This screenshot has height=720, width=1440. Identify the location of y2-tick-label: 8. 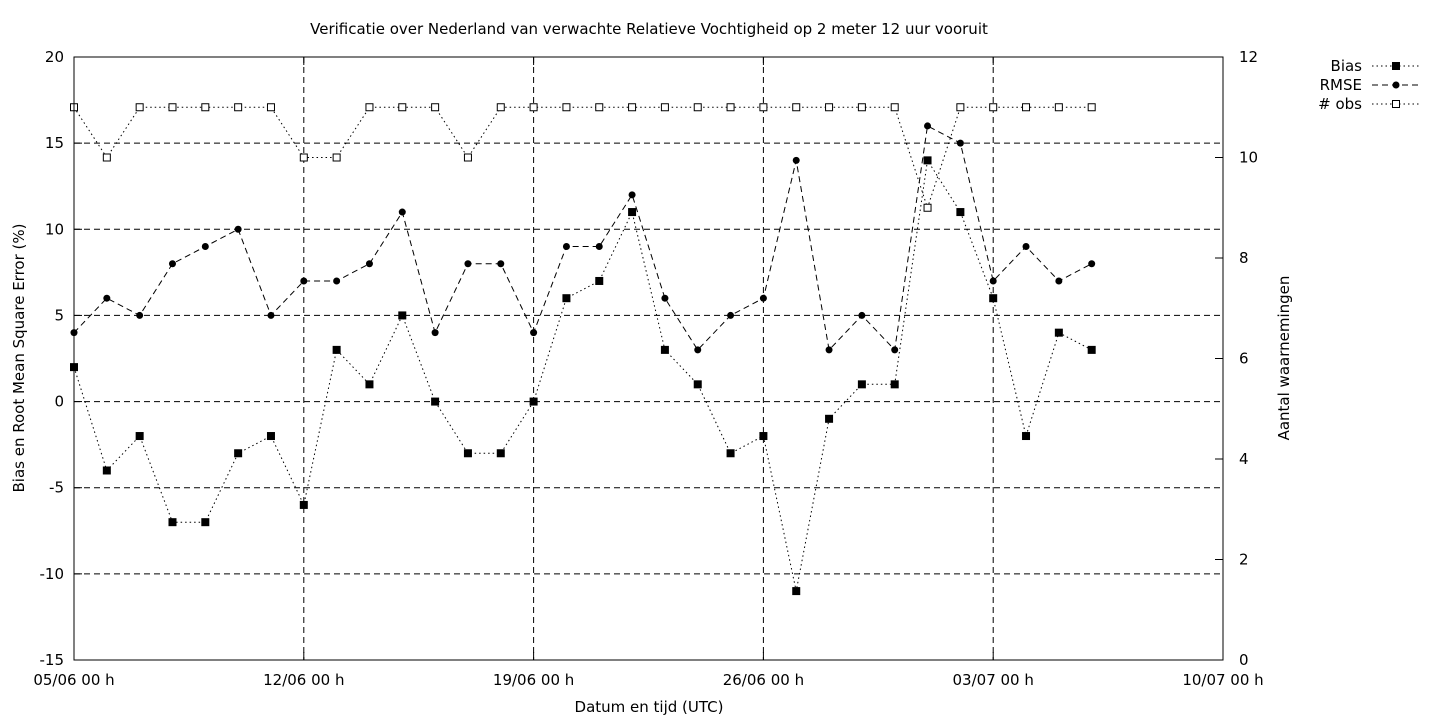
(1244, 258).